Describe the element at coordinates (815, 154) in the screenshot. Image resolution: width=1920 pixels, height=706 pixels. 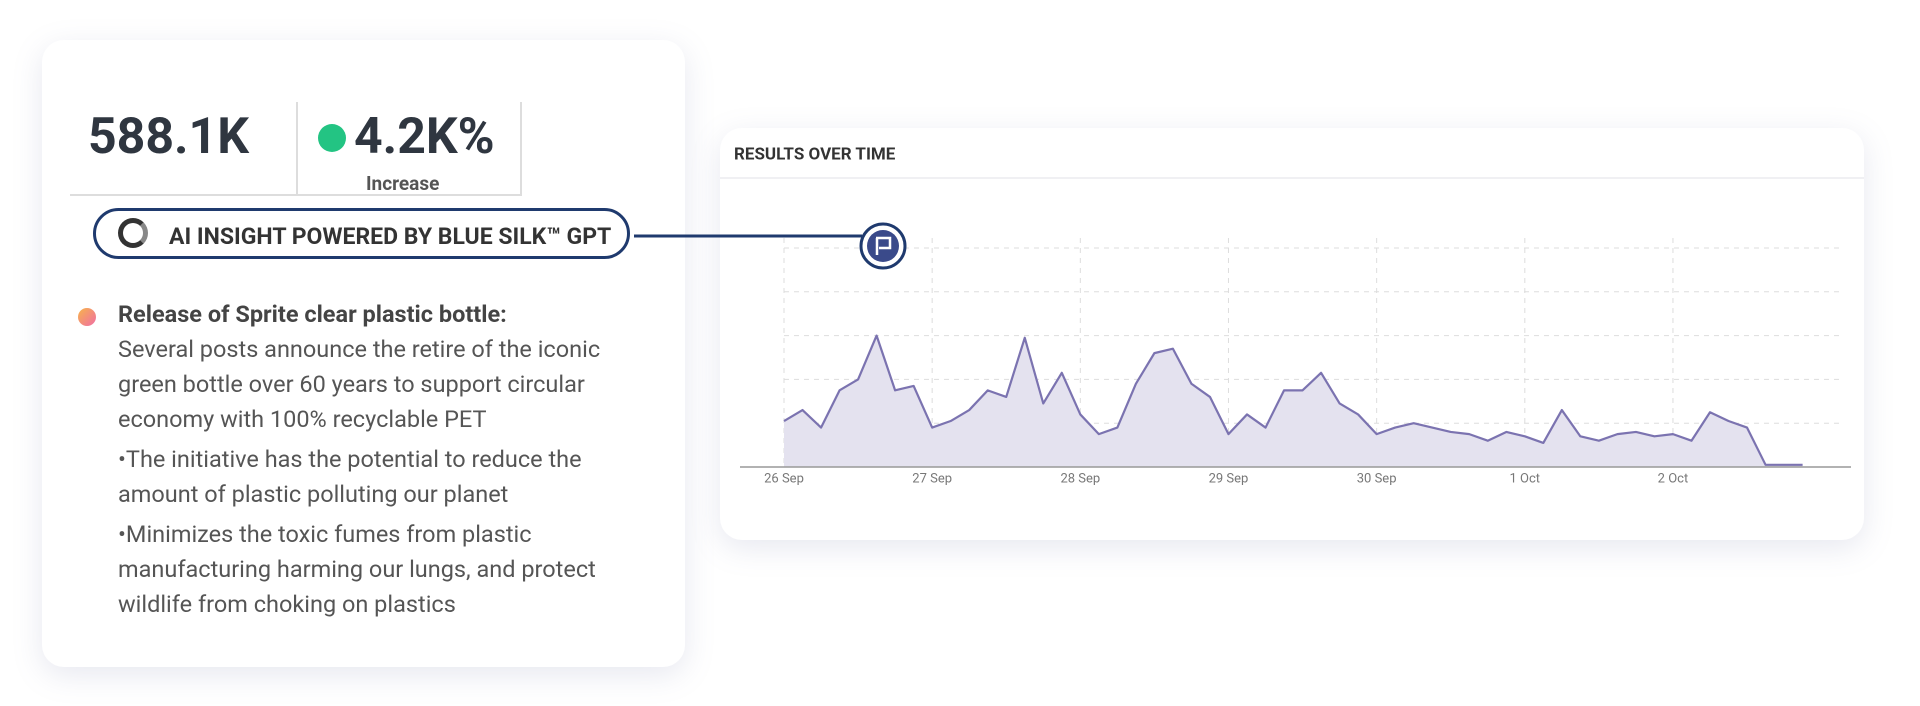
I see `chart-title: RESULTS OVER TIME` at that location.